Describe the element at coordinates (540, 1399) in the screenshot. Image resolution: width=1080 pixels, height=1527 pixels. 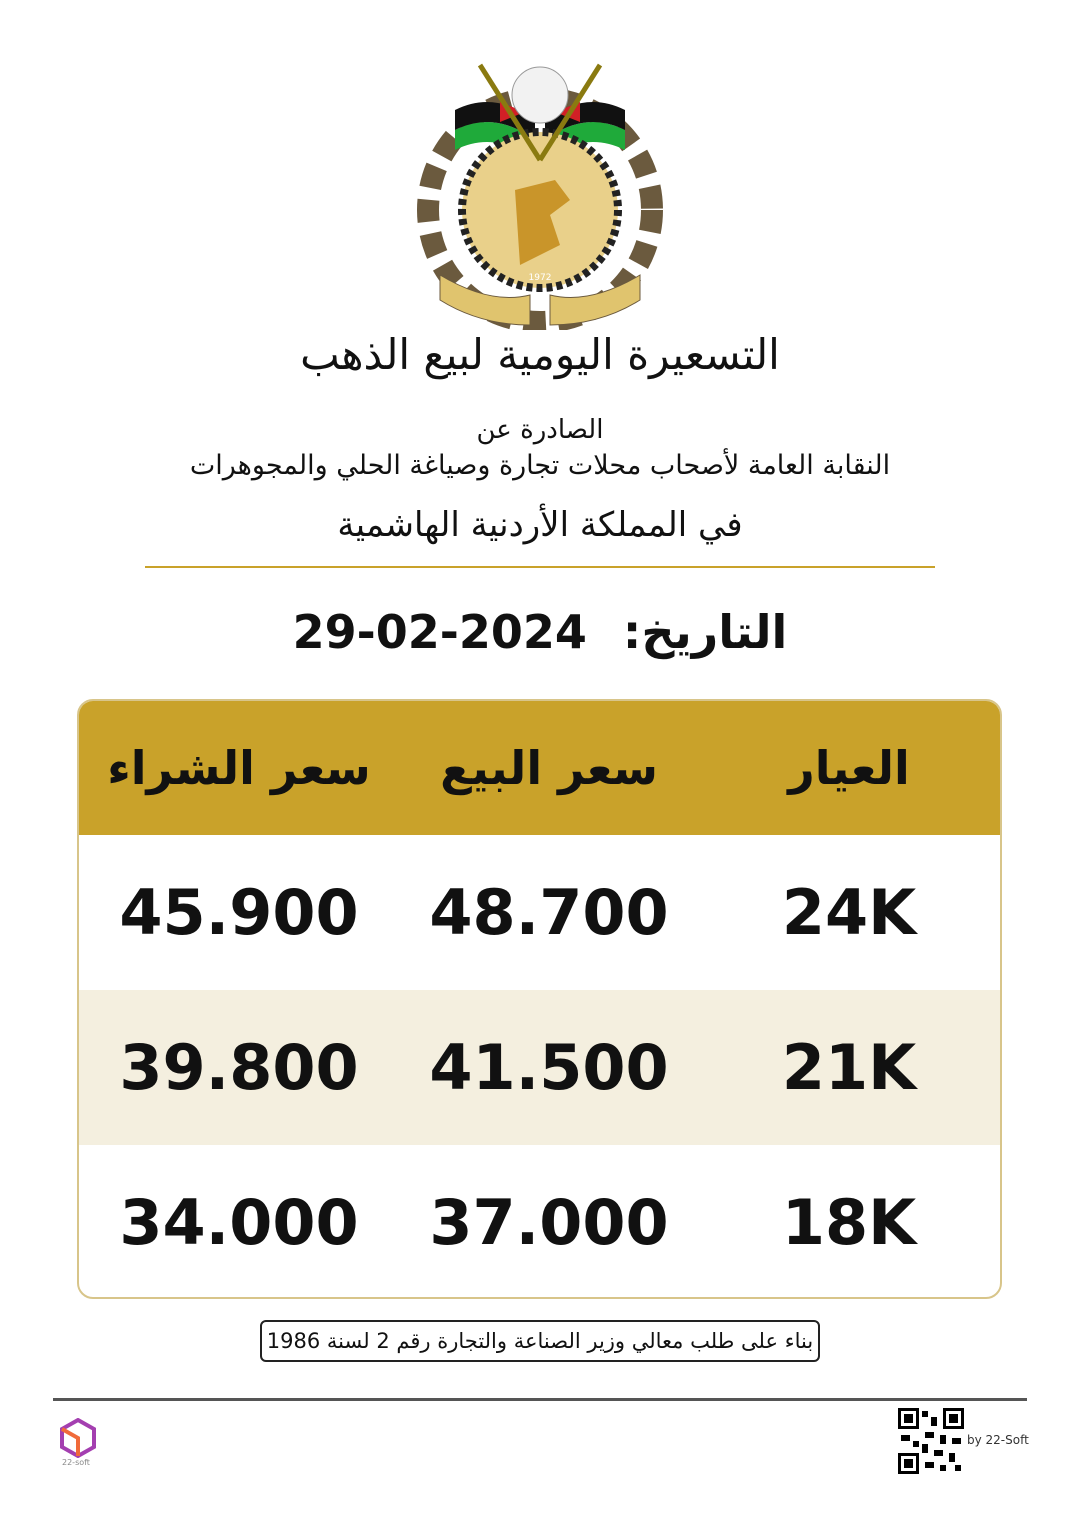
I see `footer-divider` at that location.